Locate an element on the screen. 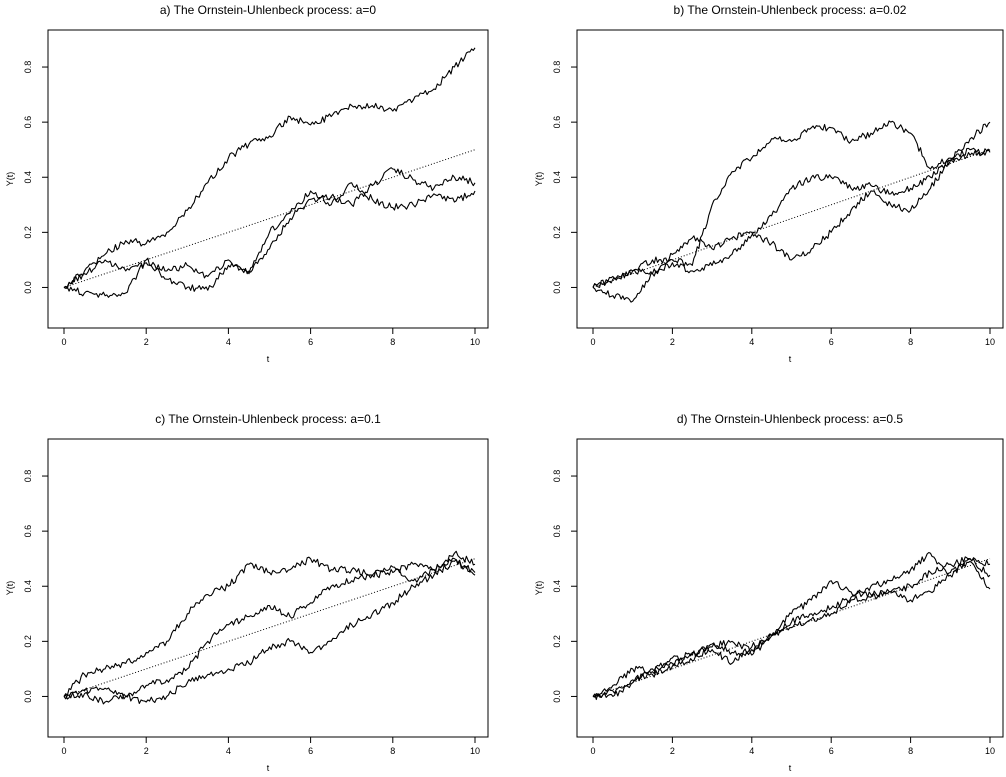 Image resolution: width=1006 pixels, height=777 pixels. chart-title: c) The Ornstein-Uhlenbeck process: a=0.1 is located at coordinates (268, 419).